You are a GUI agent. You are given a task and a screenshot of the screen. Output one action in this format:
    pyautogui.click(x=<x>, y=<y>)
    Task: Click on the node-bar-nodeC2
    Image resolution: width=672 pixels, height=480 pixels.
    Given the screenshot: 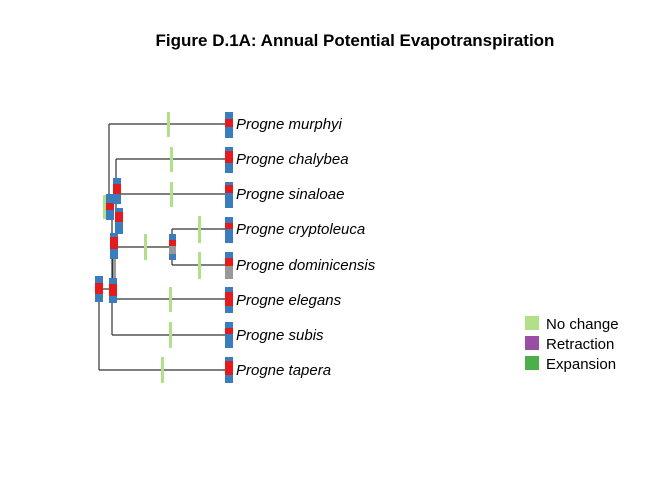 What is the action you would take?
    pyautogui.click(x=119, y=221)
    